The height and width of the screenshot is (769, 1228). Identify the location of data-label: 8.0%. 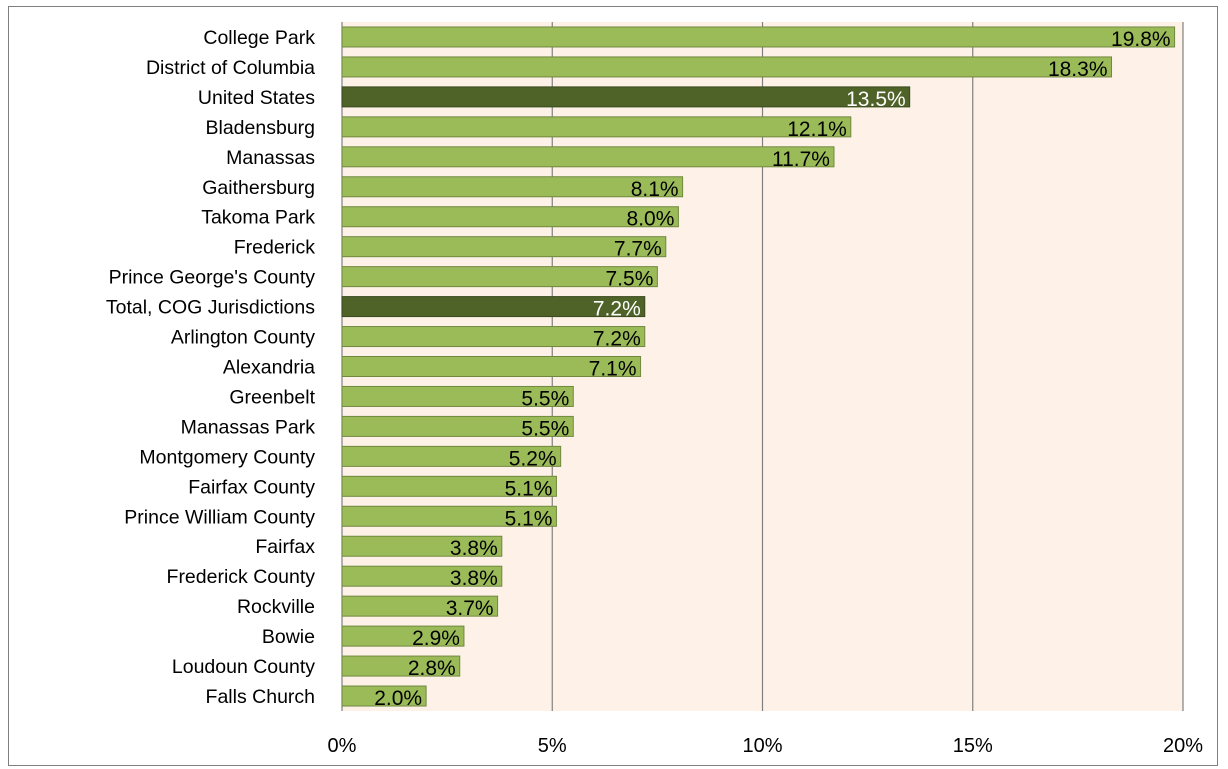
(651, 219).